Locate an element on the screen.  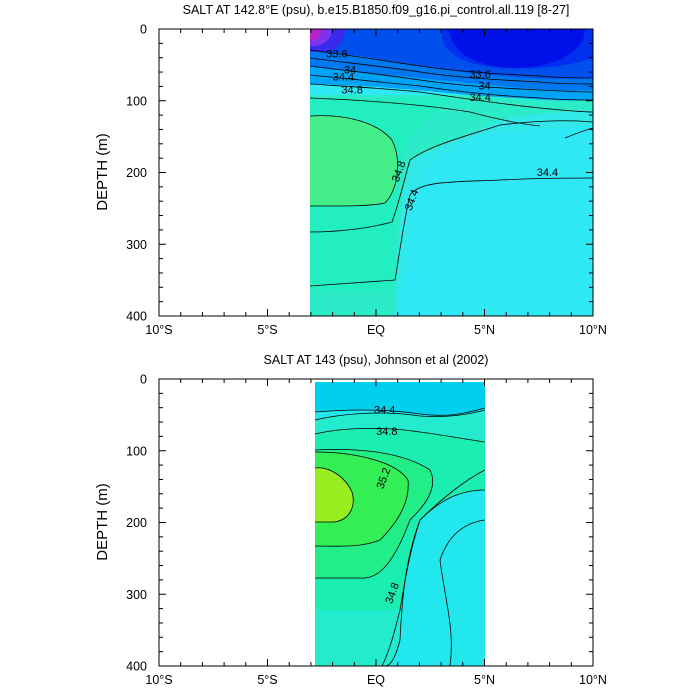
contour-line-p1-344-west is located at coordinates (451, 232).